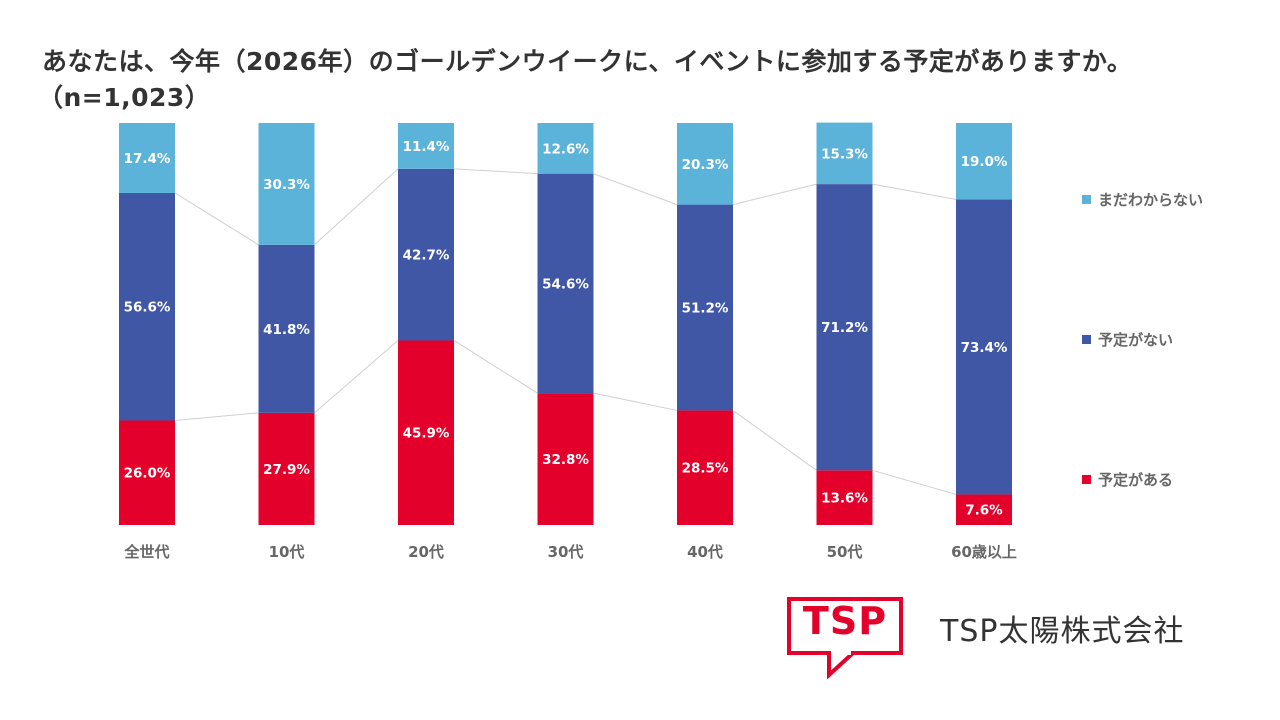 This screenshot has width=1280, height=720. Describe the element at coordinates (1136, 480) in the screenshot. I see `legend-label-has-plan: 予定がある` at that location.